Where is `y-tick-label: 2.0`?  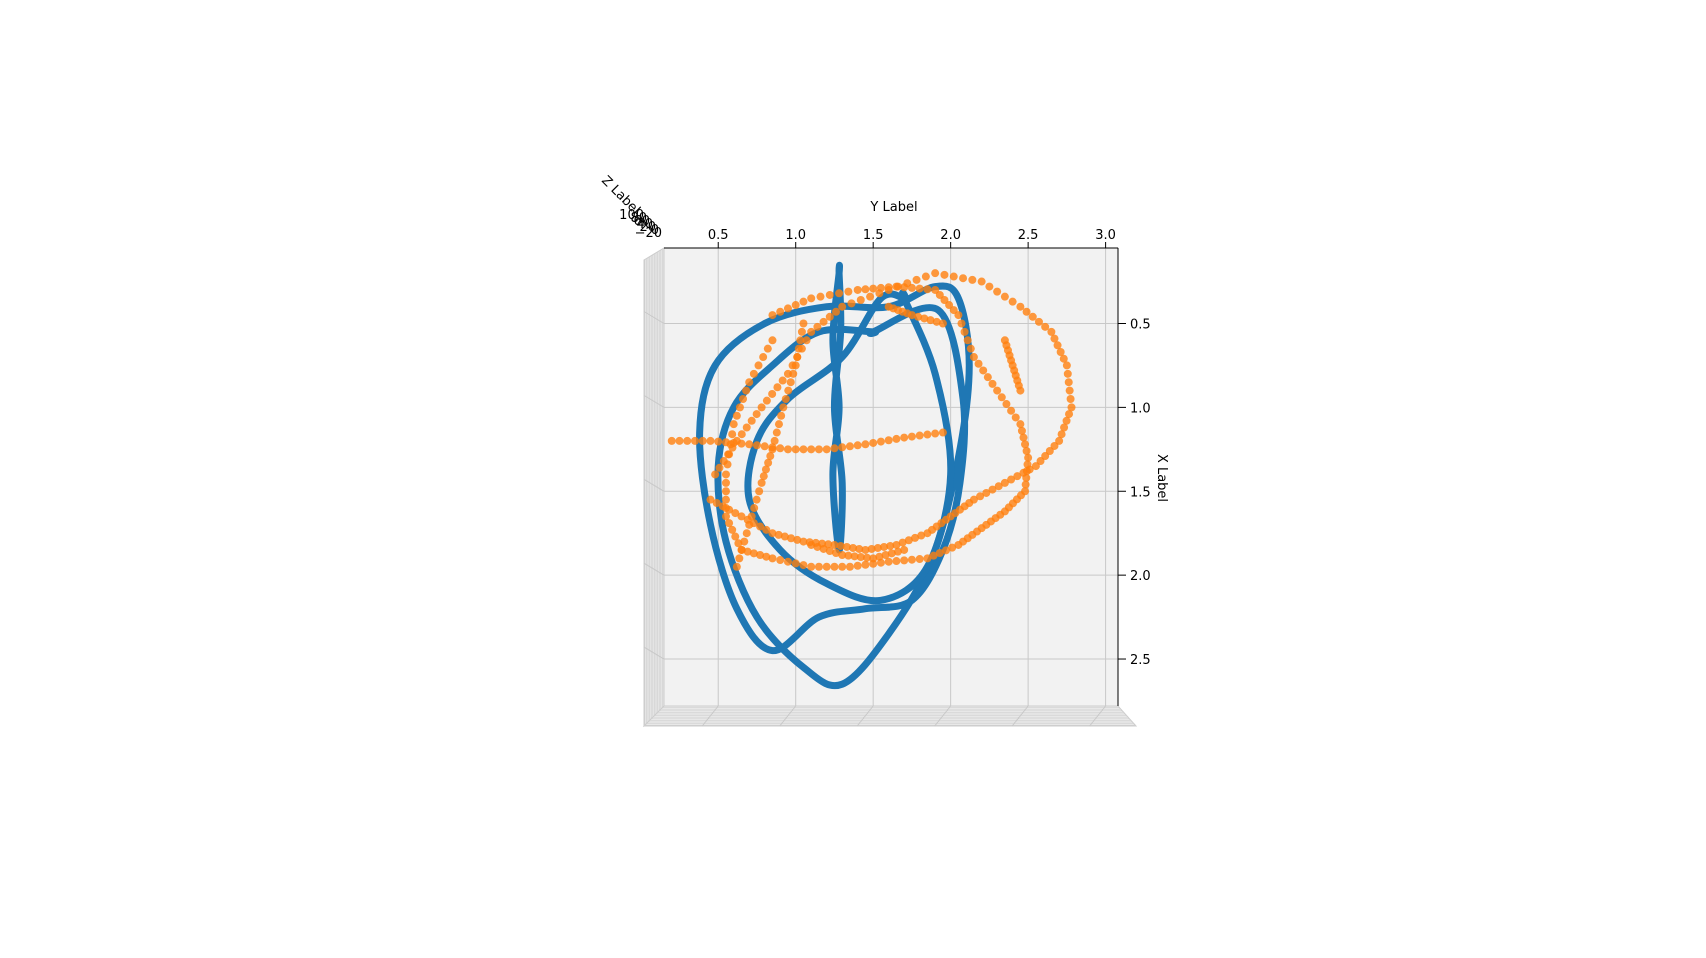
y-tick-label: 2.0 is located at coordinates (950, 235).